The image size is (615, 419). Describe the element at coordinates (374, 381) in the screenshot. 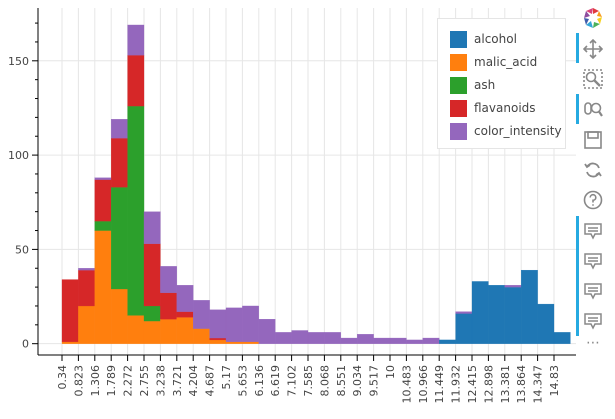

I see `x-tick-label: 9.517` at that location.